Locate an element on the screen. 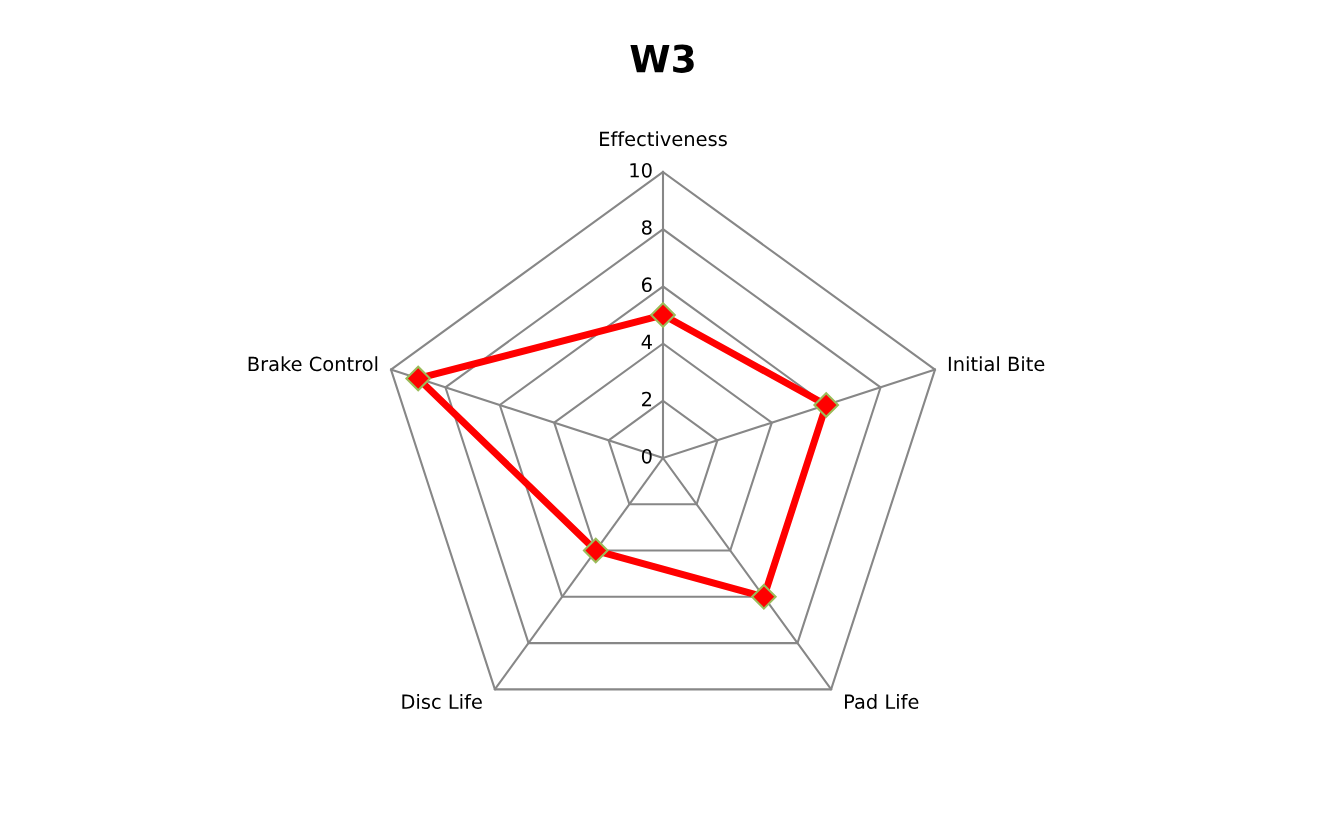 The image size is (1325, 814). chart-title: W3 is located at coordinates (662, 58).